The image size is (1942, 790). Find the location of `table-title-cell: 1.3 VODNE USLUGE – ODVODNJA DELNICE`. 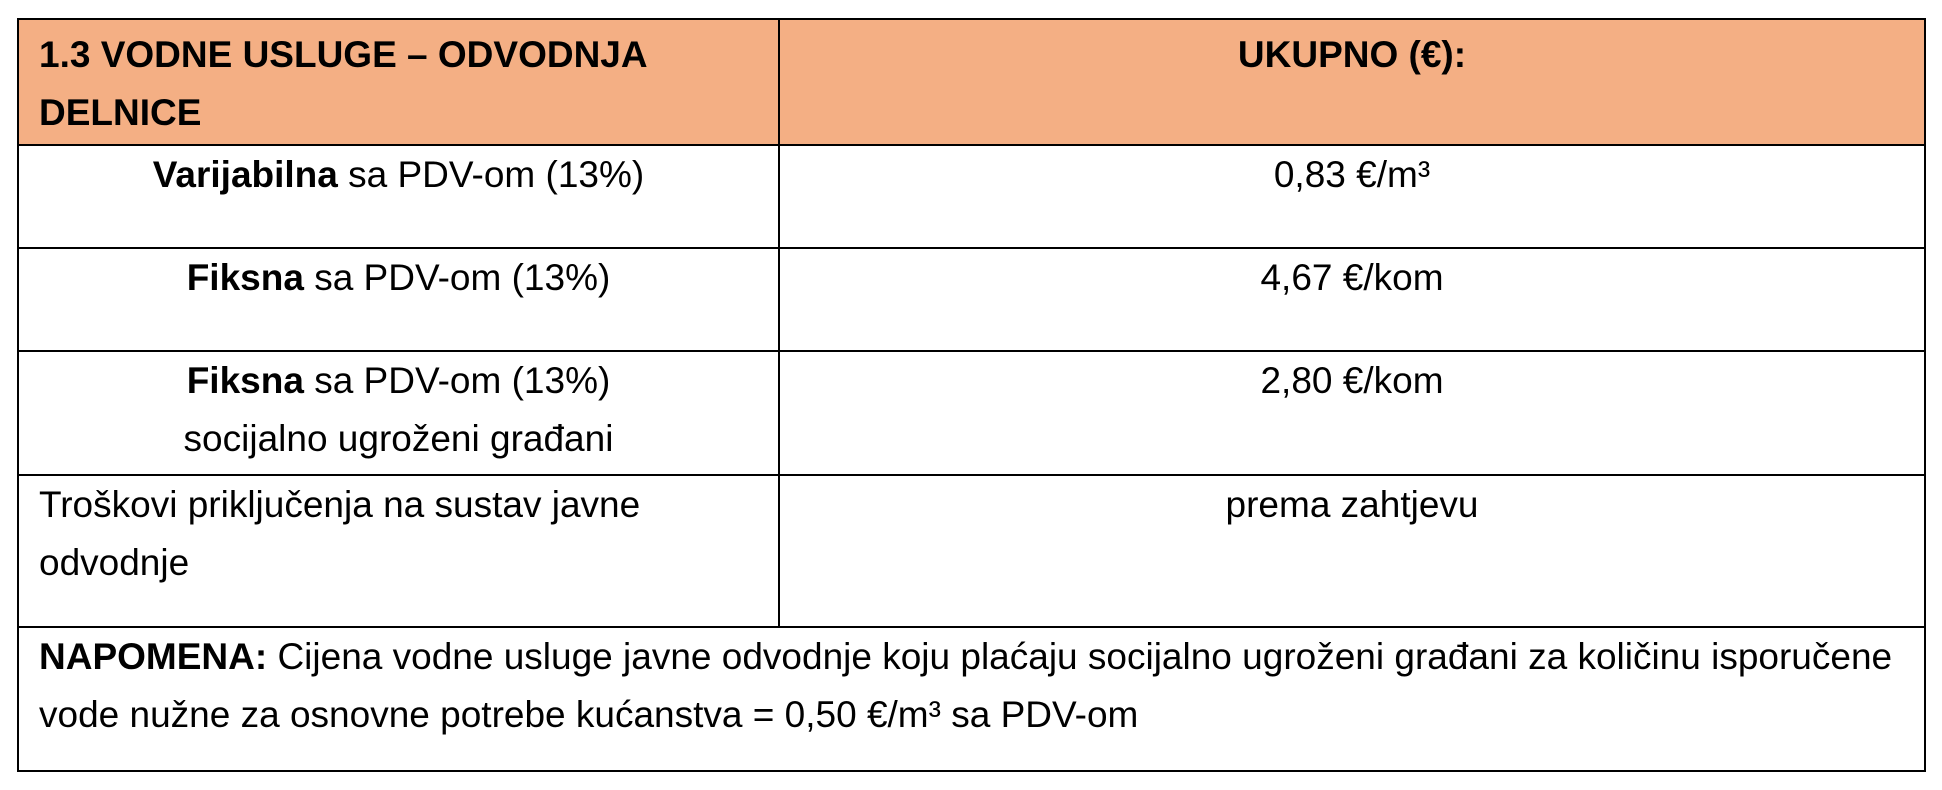

table-title-cell: 1.3 VODNE USLUGE – ODVODNJA DELNICE is located at coordinates (398, 82).